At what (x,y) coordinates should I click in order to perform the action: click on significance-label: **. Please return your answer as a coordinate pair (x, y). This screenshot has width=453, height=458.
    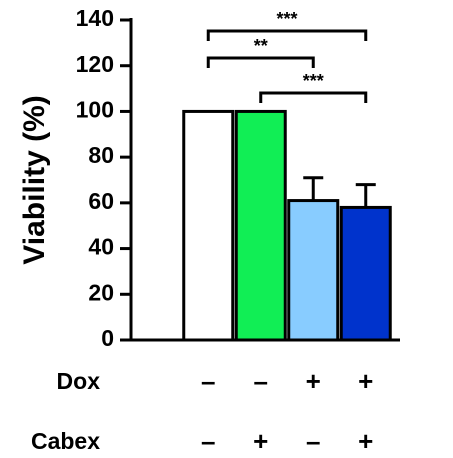
    Looking at the image, I should click on (261, 46).